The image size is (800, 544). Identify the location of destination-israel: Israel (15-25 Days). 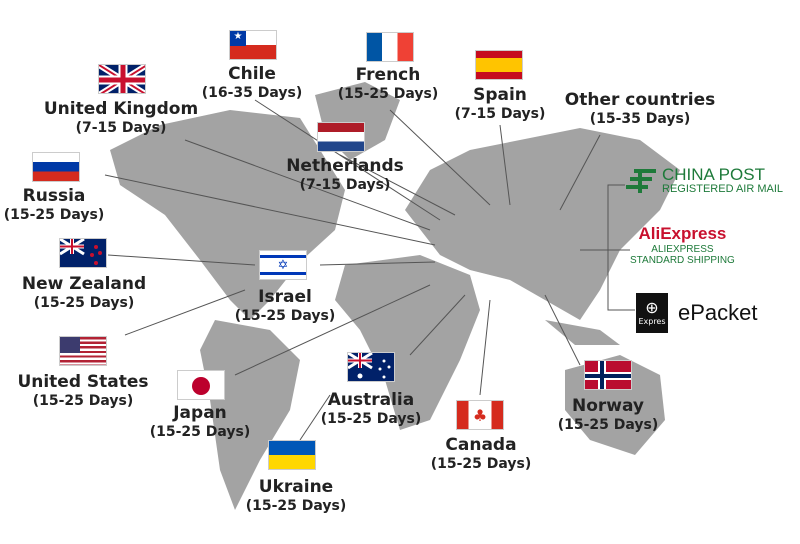
(285, 306).